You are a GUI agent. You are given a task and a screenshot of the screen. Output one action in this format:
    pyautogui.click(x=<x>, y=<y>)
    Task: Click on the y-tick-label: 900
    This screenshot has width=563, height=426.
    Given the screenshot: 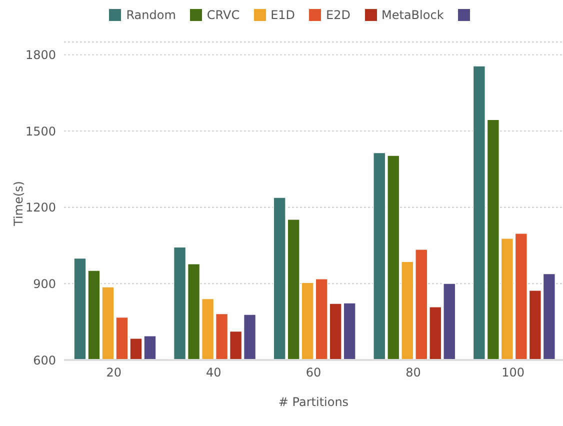 What is the action you would take?
    pyautogui.click(x=44, y=283)
    